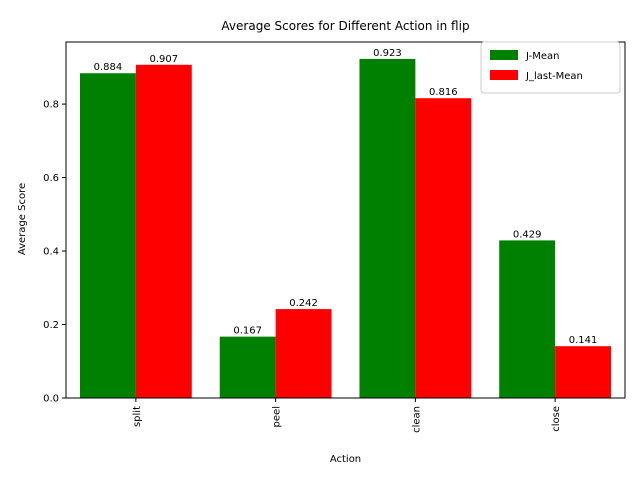  What do you see at coordinates (51, 105) in the screenshot?
I see `y-tick-label: 0.8` at bounding box center [51, 105].